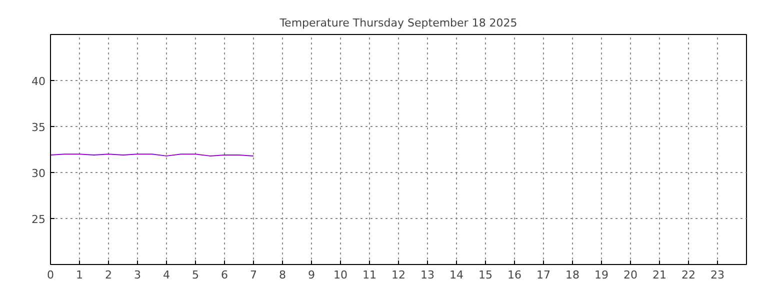 The image size is (768, 288). Describe the element at coordinates (108, 275) in the screenshot. I see `x-tick-label: 2` at that location.